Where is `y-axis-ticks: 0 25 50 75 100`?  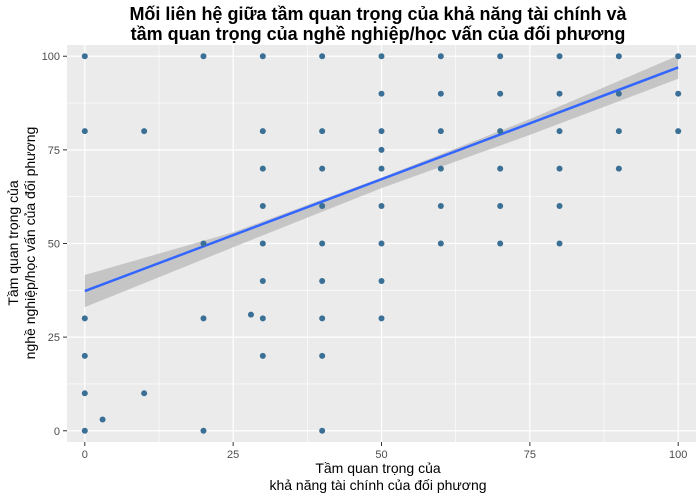 y-axis-ticks: 0 25 50 75 100 is located at coordinates (54, 244).